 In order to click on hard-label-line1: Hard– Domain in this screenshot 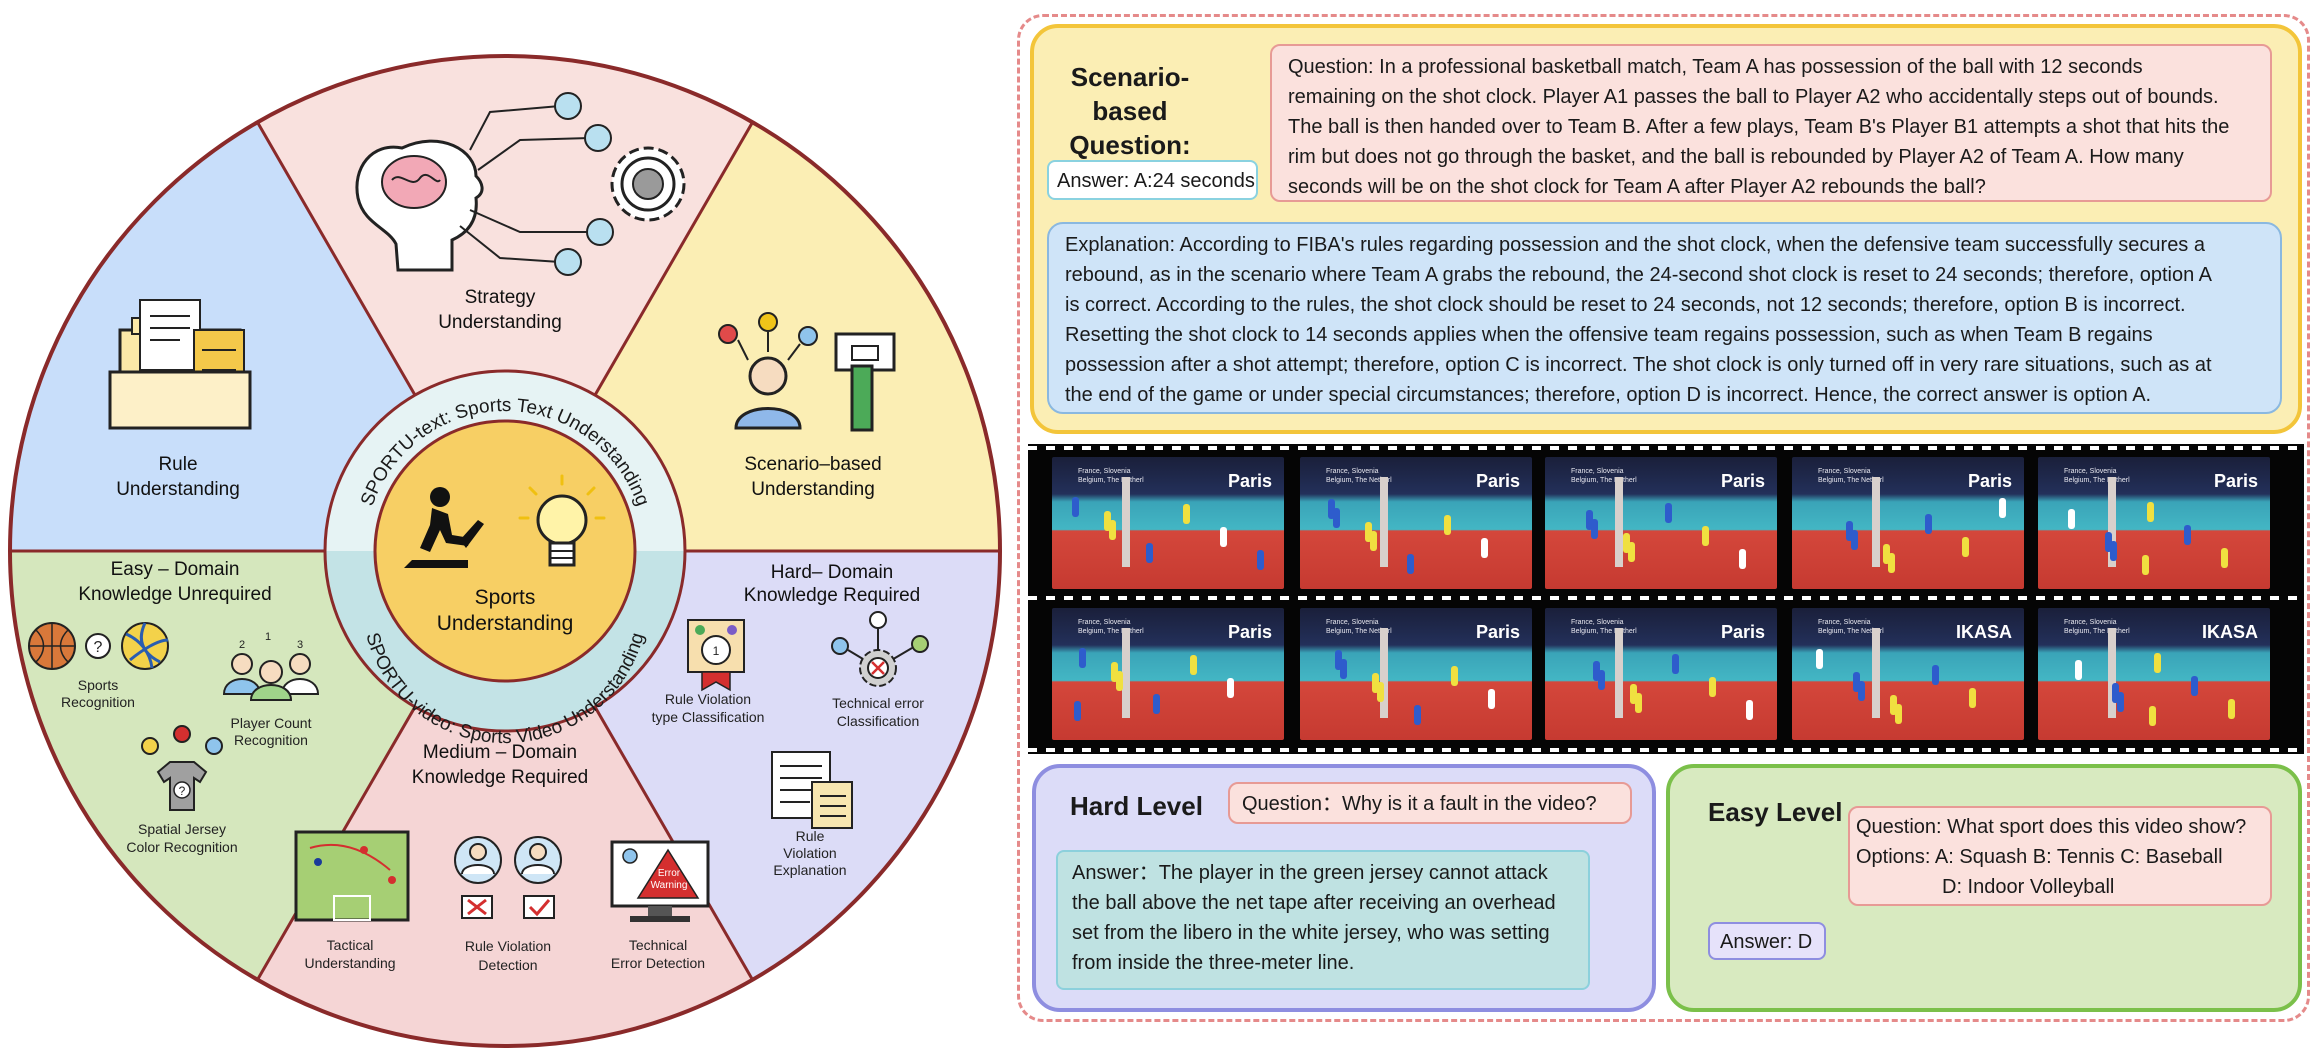, I will do `click(832, 572)`.